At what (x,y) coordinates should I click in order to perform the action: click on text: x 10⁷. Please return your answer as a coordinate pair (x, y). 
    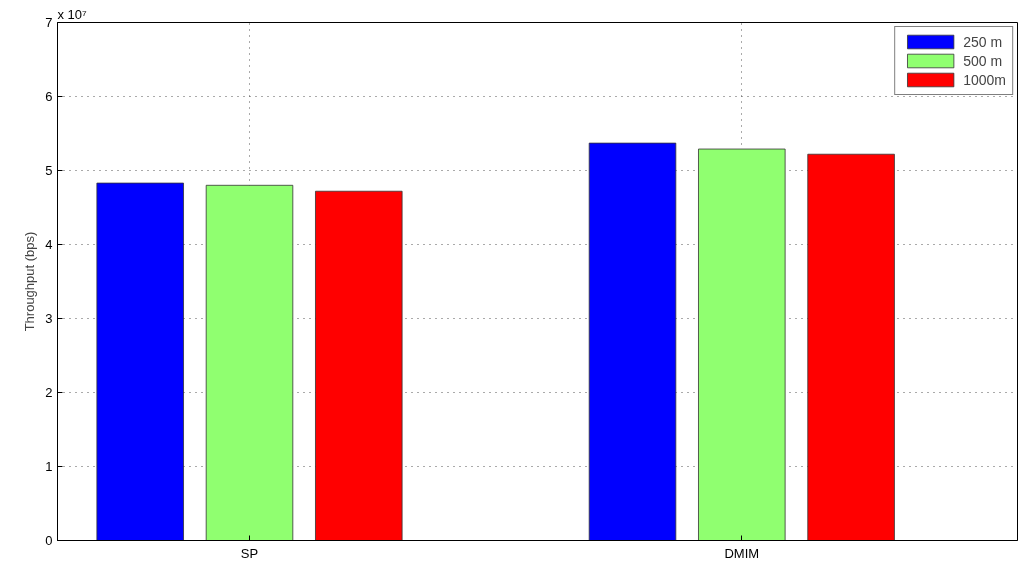
    Looking at the image, I should click on (72, 14).